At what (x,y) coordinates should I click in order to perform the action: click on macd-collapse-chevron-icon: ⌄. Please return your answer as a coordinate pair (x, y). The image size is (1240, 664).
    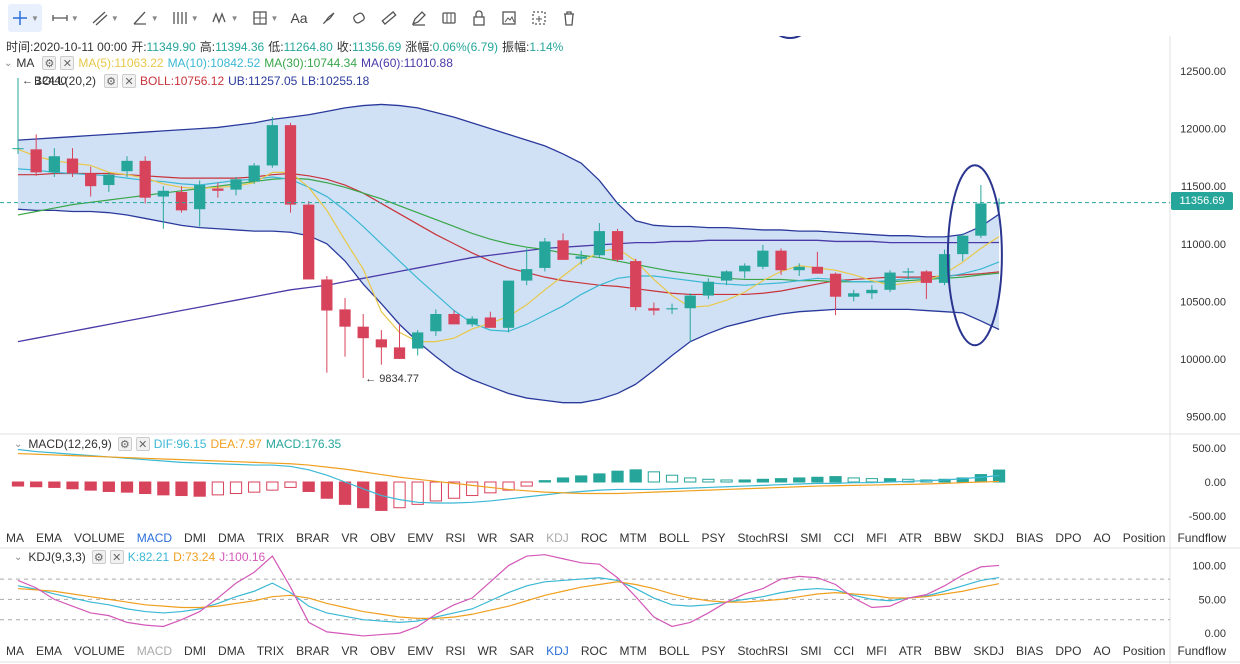
    Looking at the image, I should click on (18, 444).